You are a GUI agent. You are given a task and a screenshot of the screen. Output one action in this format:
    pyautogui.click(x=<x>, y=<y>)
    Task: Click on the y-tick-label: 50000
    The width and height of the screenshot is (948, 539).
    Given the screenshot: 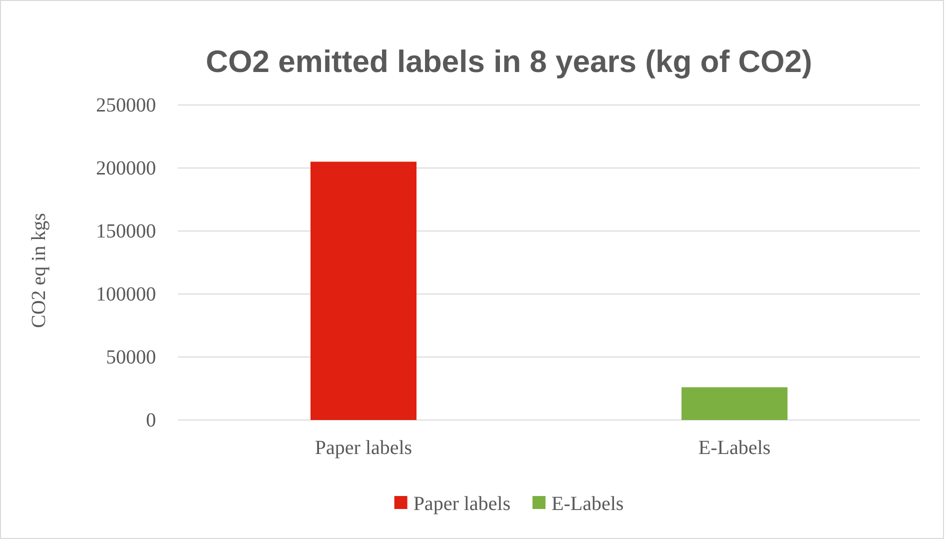 What is the action you would take?
    pyautogui.click(x=131, y=357)
    